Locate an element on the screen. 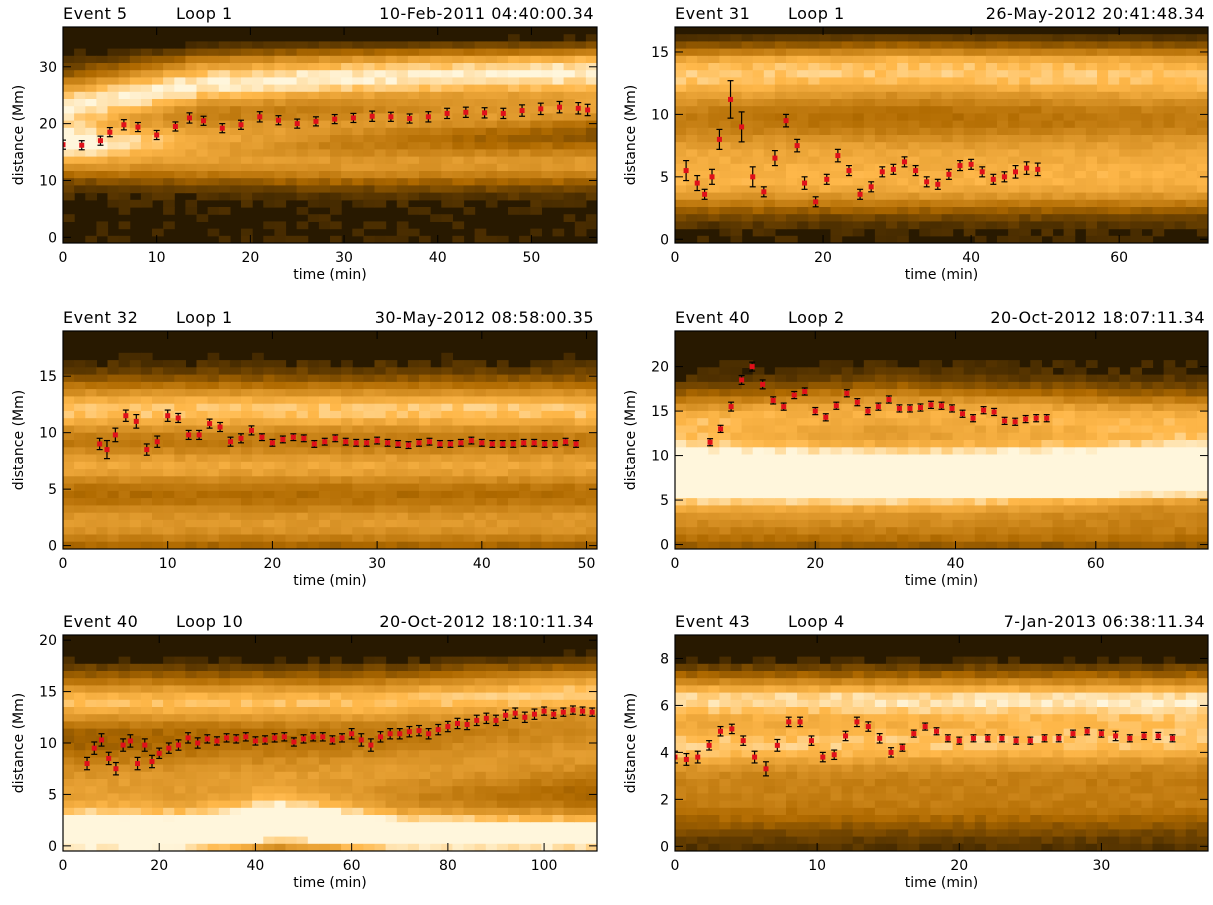 This screenshot has height=905, width=1213. y-tick-label: 10 is located at coordinates (48, 744).